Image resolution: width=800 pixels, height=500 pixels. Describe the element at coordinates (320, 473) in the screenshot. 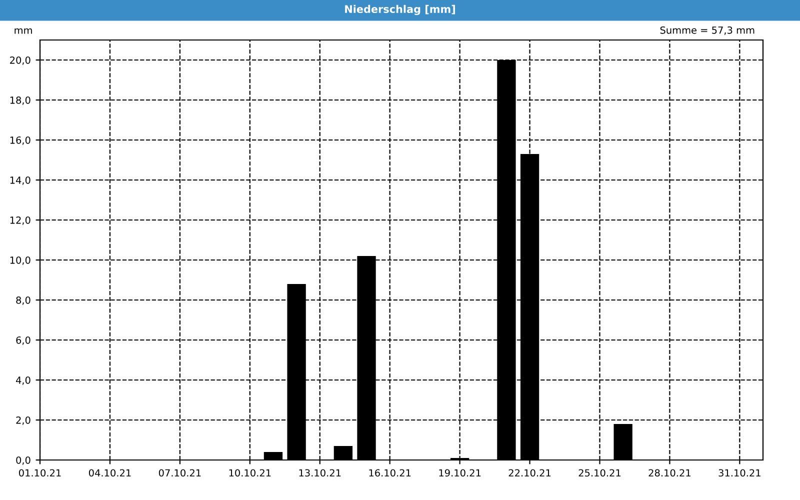

I see `x-tick-label: 13.10.21` at that location.